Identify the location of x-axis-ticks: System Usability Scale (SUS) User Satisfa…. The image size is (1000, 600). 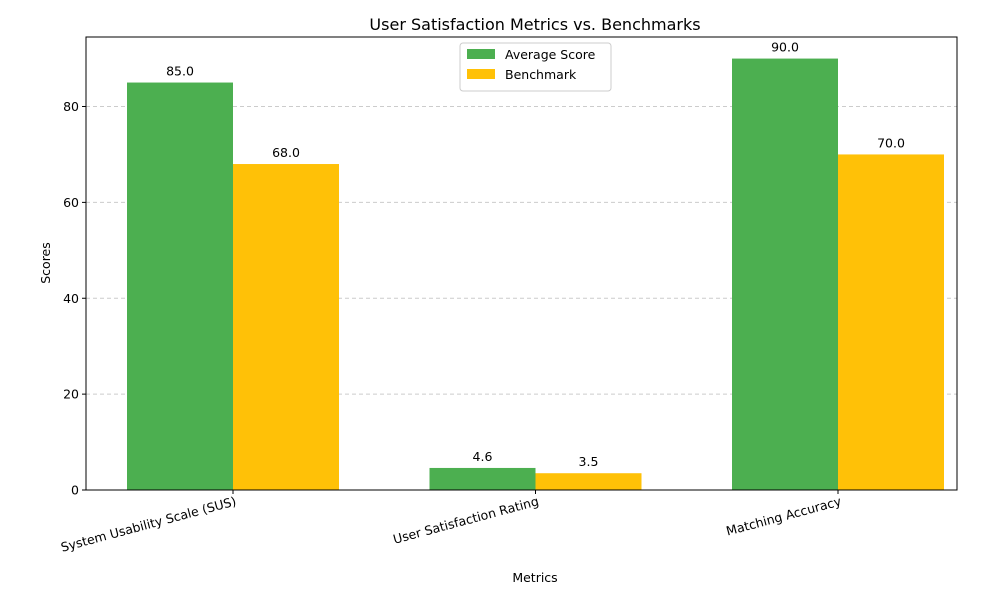
(451, 522).